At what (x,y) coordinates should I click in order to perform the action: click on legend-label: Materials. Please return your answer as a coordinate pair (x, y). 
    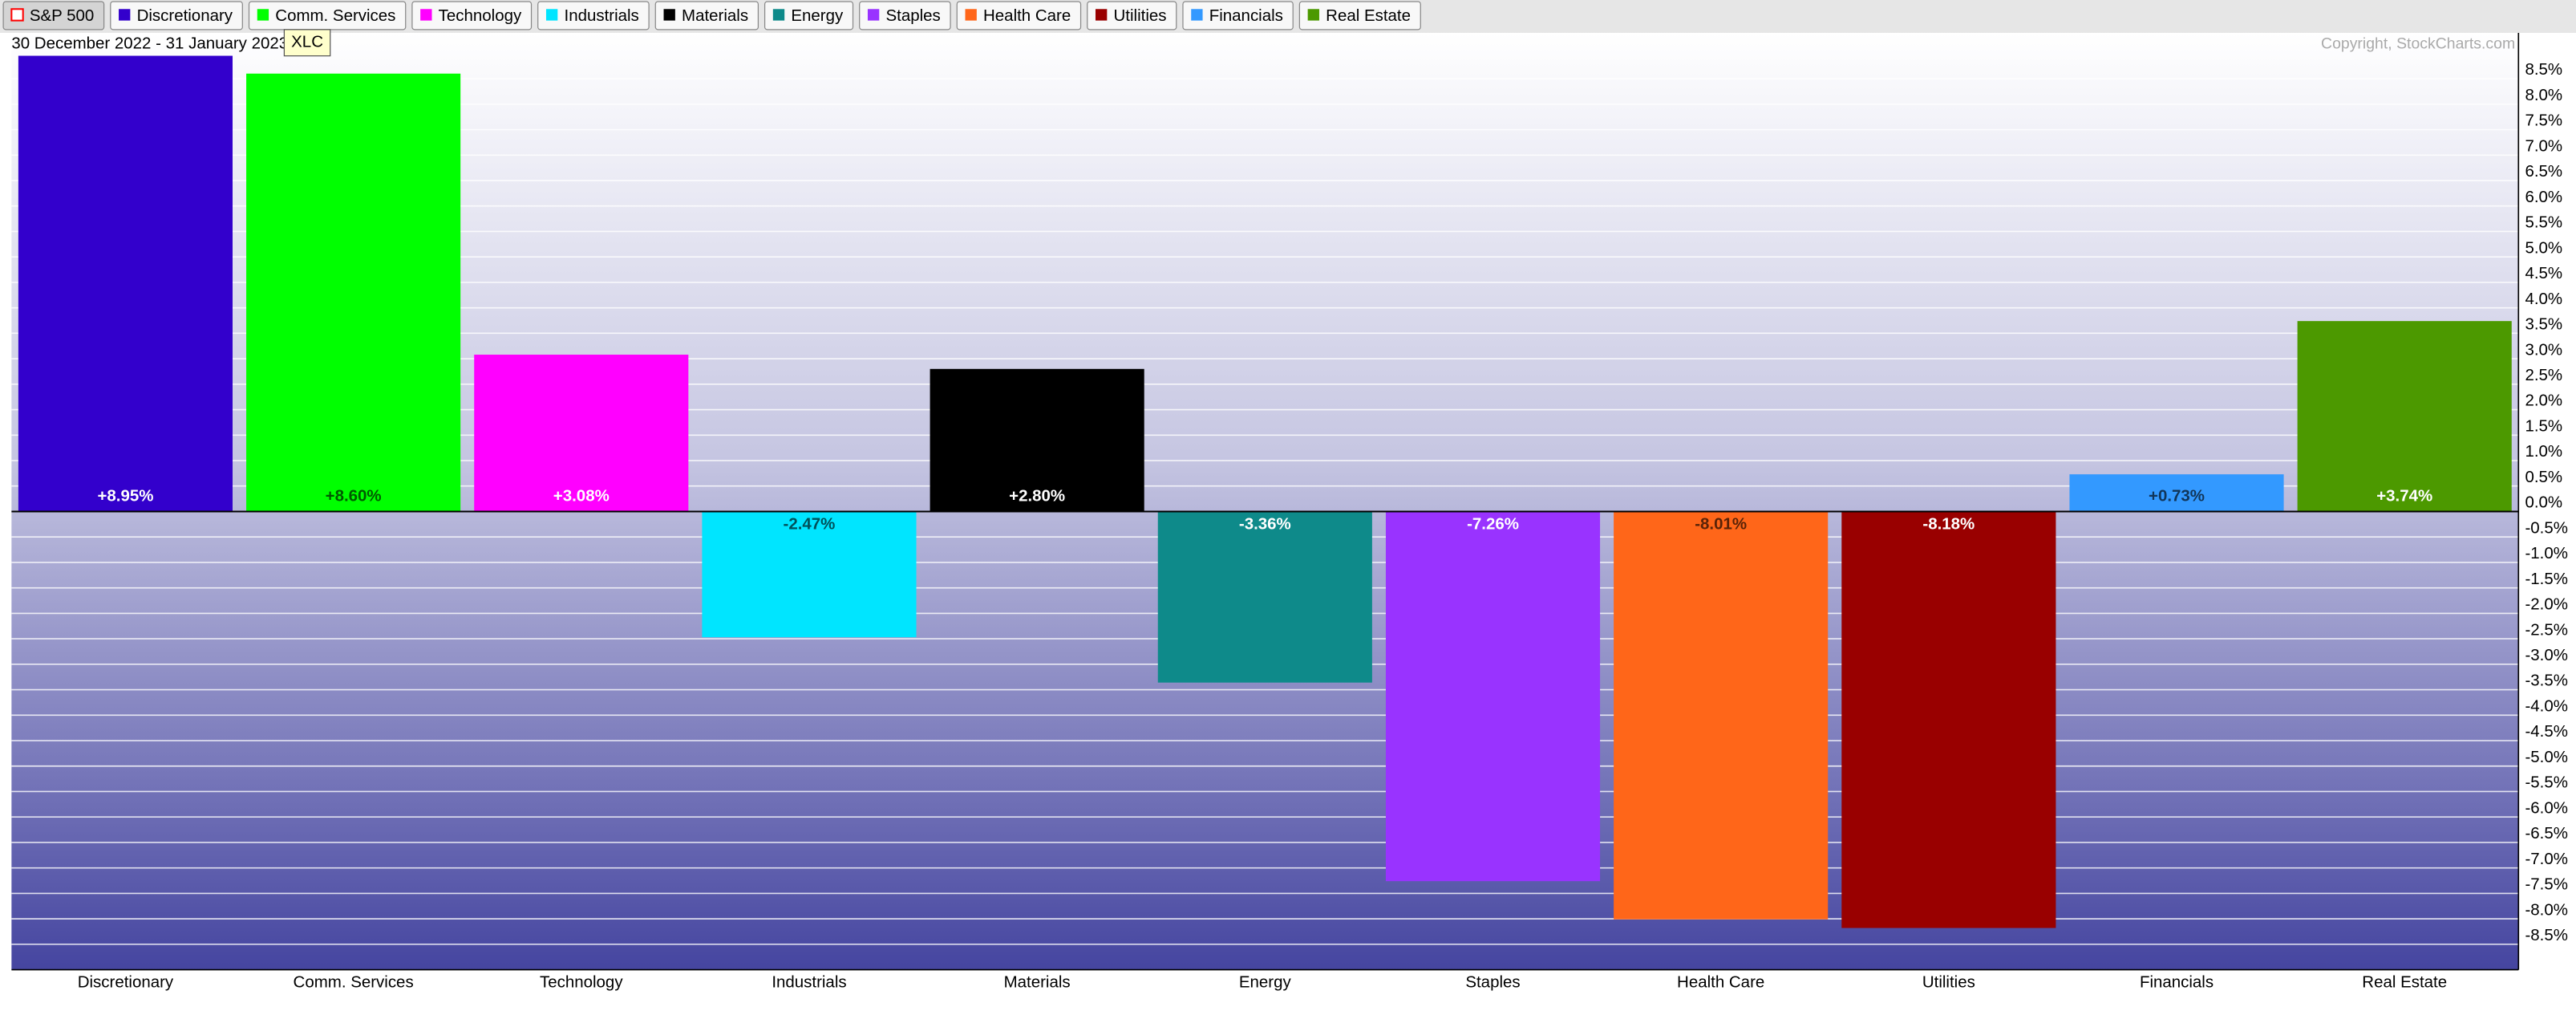
    Looking at the image, I should click on (715, 15).